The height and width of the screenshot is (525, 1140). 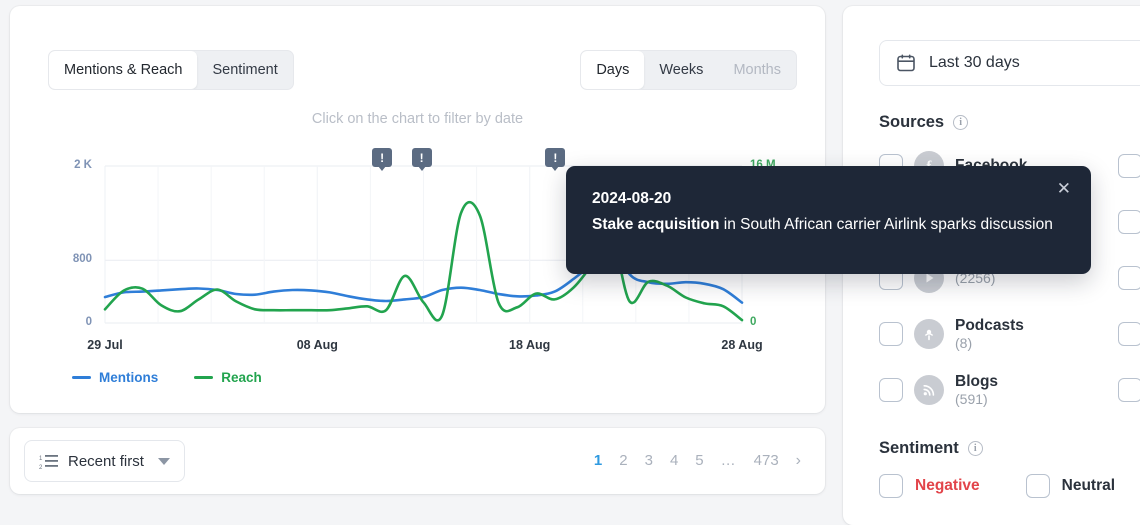 I want to click on pagination-page-4: 4, so click(x=674, y=460).